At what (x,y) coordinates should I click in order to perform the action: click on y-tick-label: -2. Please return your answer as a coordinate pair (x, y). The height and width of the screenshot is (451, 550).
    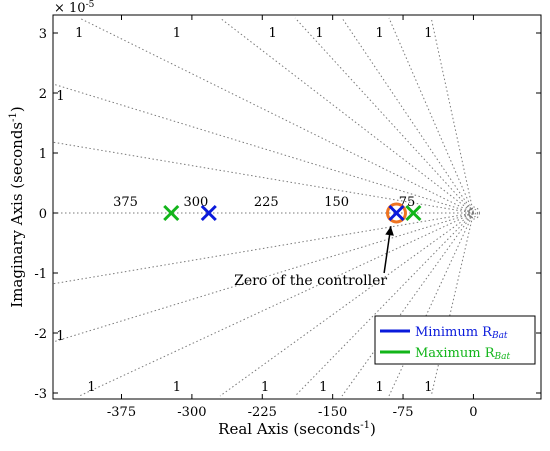
    Looking at the image, I should click on (40, 334).